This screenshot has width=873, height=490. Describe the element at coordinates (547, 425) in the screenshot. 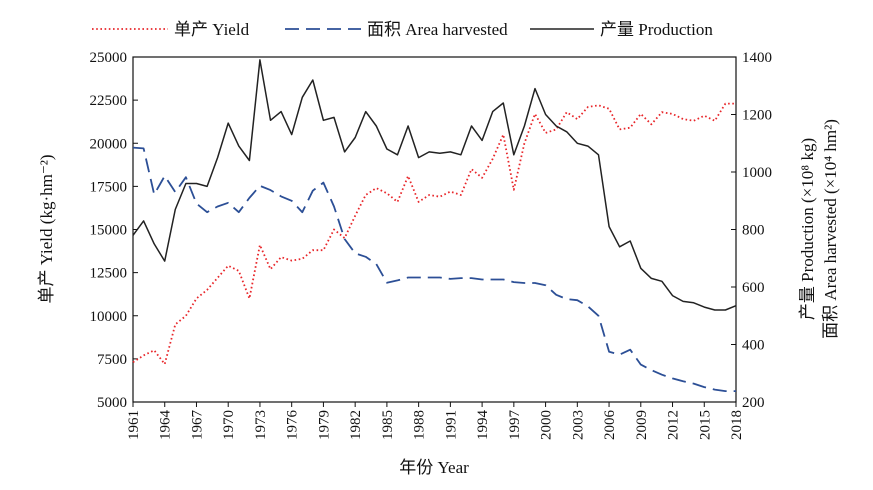

I see `x-tick-label: 2000` at that location.